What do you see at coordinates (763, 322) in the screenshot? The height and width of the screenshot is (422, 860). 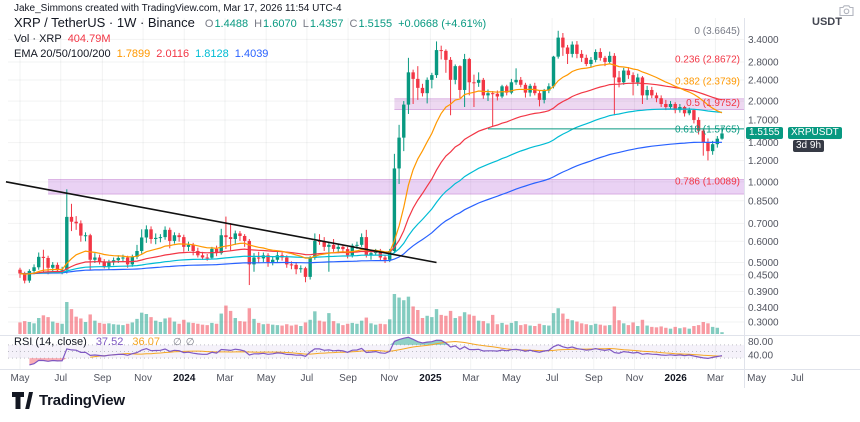 I see `svg-text: 0.3000` at bounding box center [763, 322].